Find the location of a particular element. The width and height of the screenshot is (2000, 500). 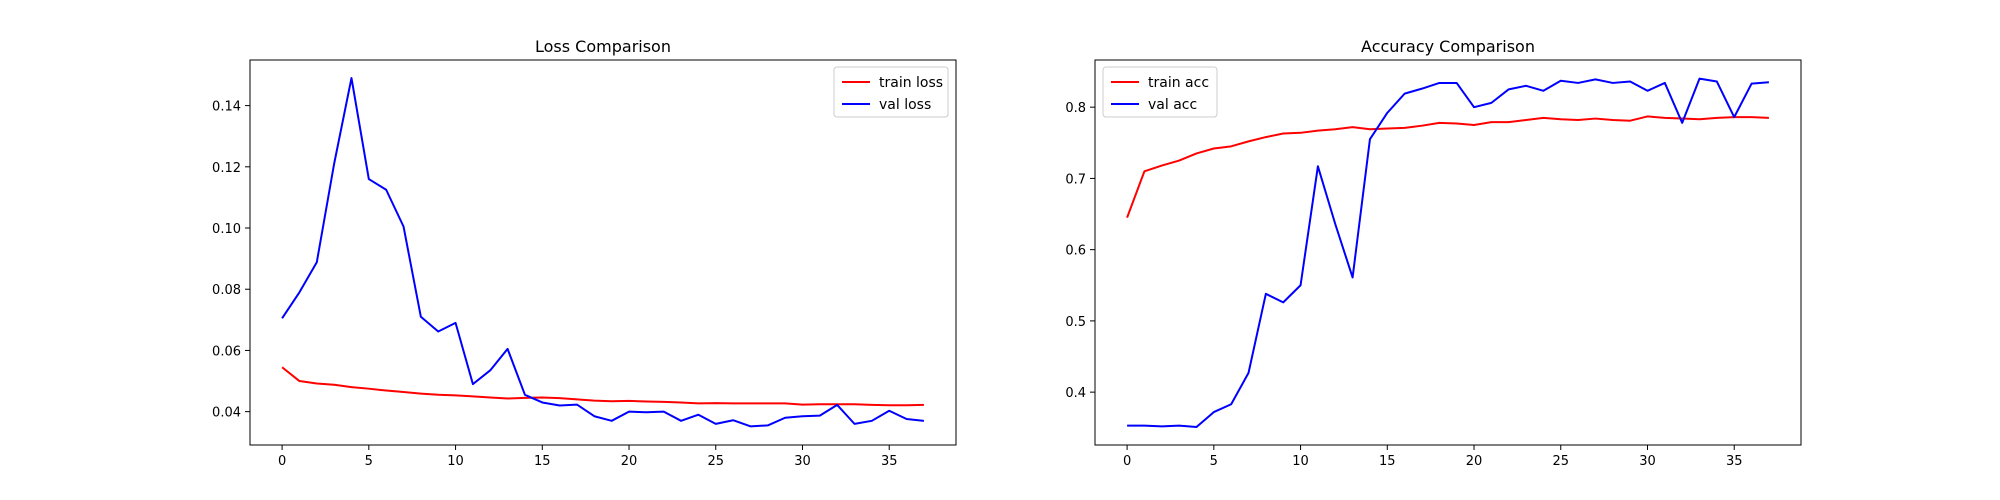

legend: train loss val loss is located at coordinates (891, 92).